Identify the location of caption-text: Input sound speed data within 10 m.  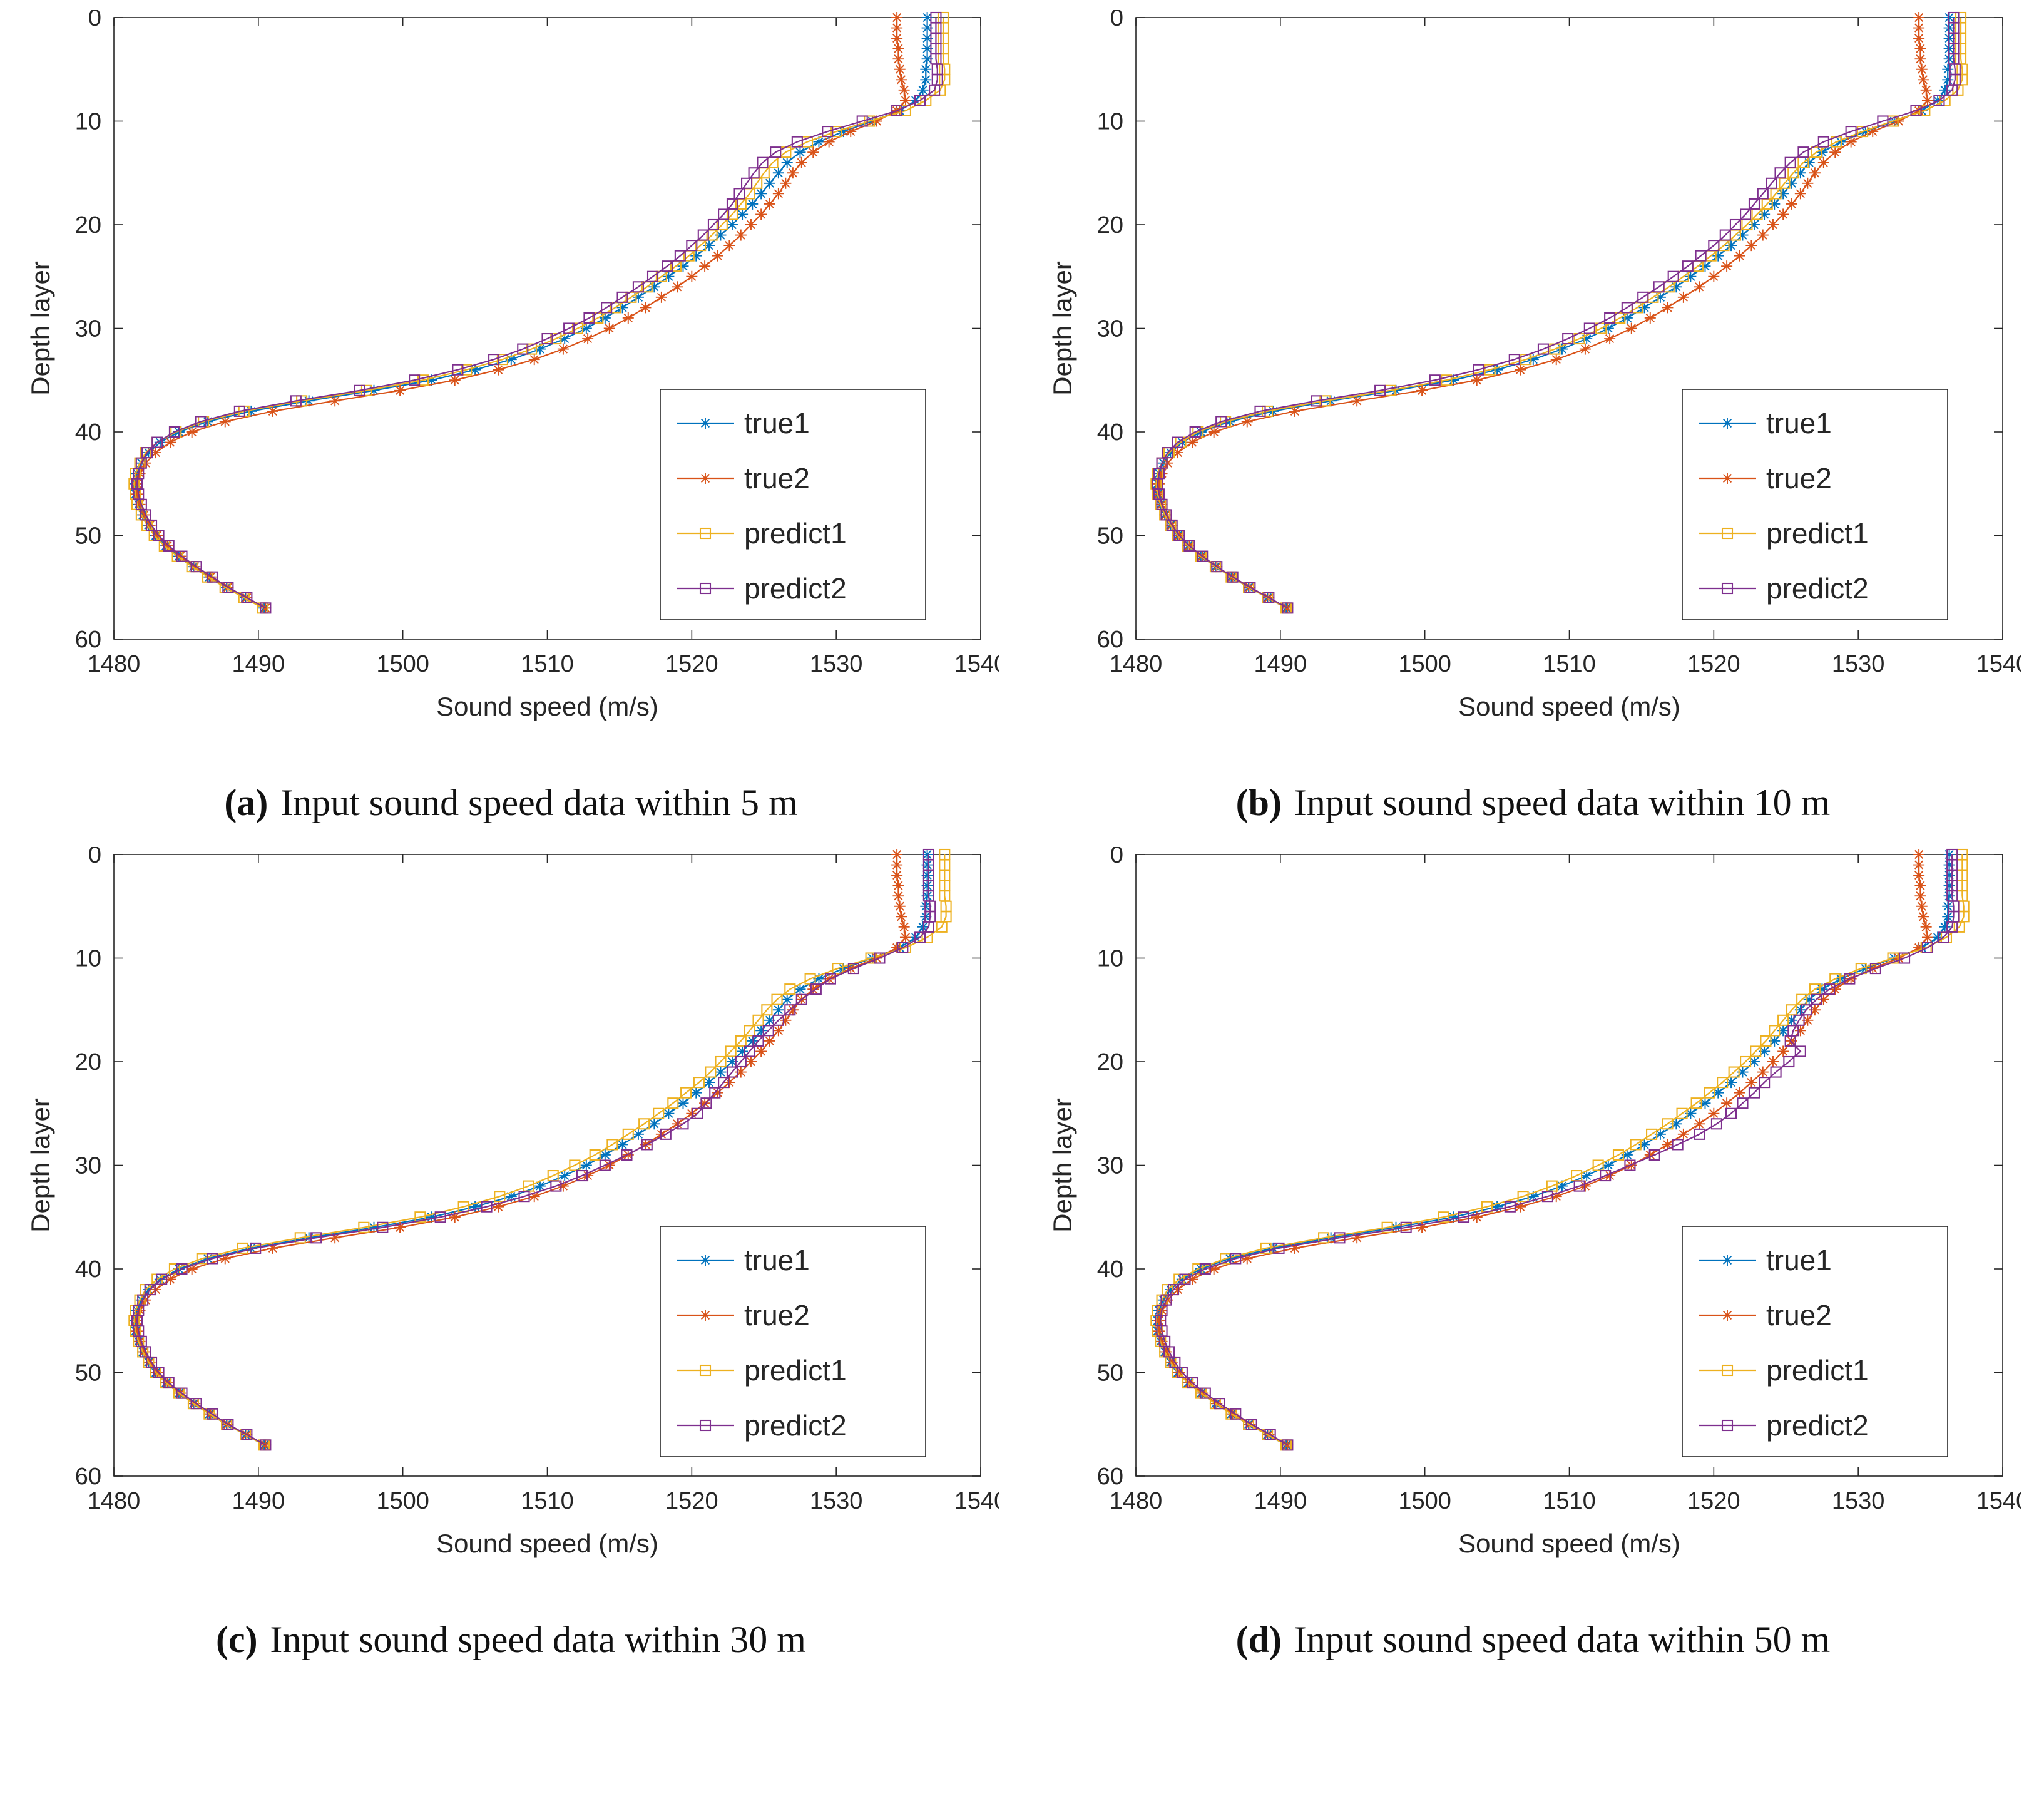
(1563, 802).